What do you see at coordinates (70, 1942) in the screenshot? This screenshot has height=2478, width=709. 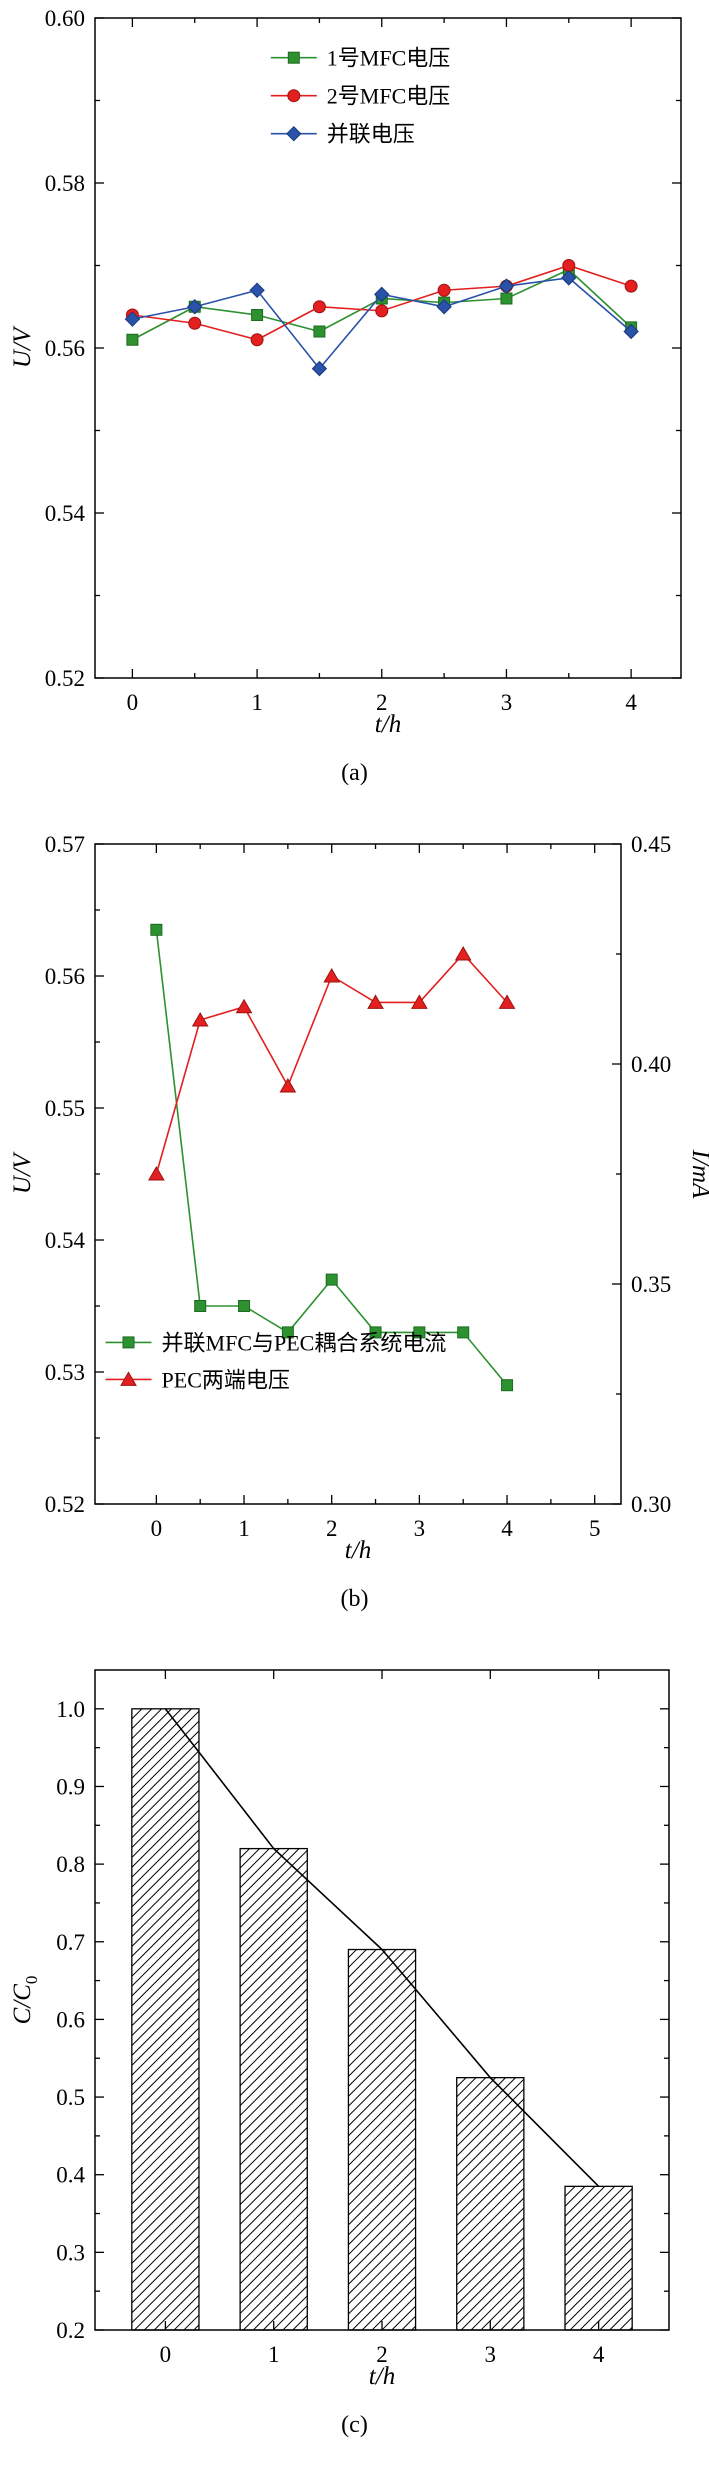 I see `y-tick-label: 0.7` at bounding box center [70, 1942].